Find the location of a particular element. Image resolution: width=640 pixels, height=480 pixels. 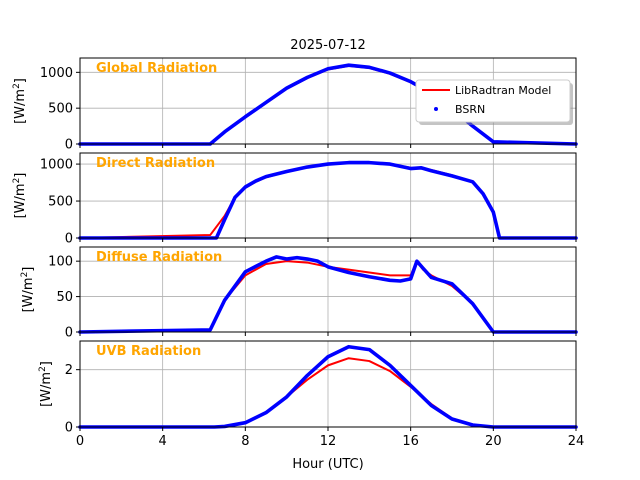

legend-entry-label: BSRN is located at coordinates (470, 109).